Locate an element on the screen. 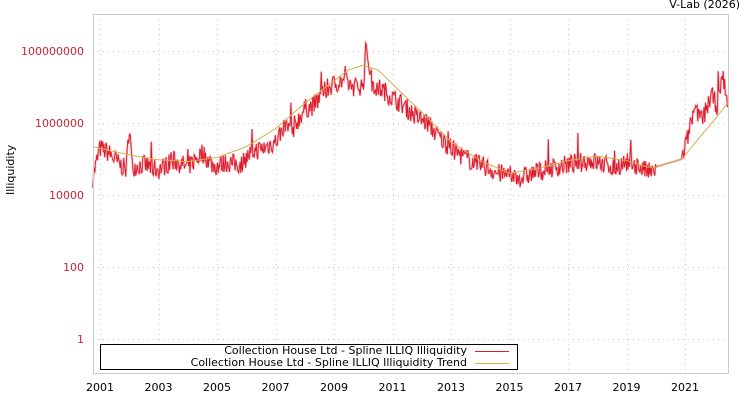 This screenshot has height=400, width=750. y-tick-label: 1 is located at coordinates (80, 339).